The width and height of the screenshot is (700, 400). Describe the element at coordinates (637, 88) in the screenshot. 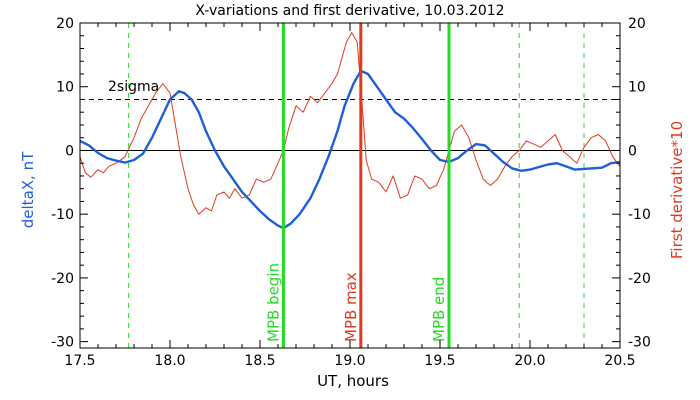

I see `y-tick-label-right: 10` at that location.